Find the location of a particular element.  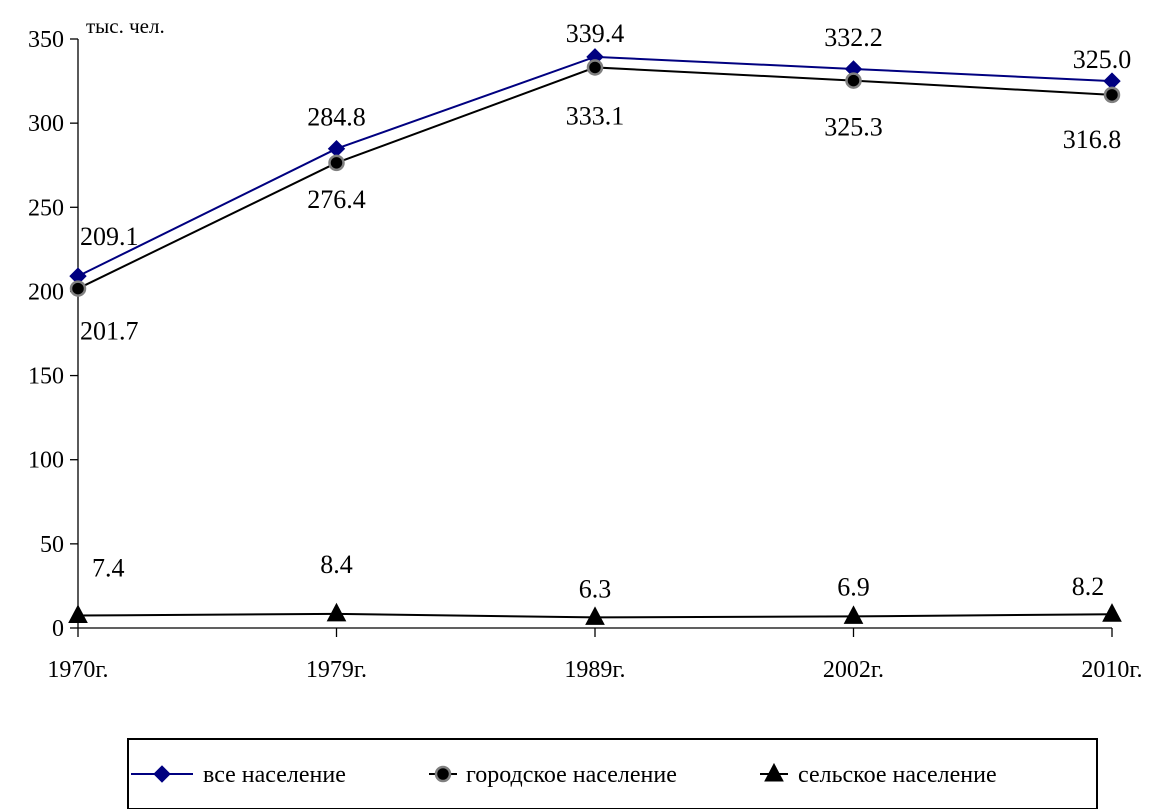

x-tick-label: 1970г. is located at coordinates (77, 670).